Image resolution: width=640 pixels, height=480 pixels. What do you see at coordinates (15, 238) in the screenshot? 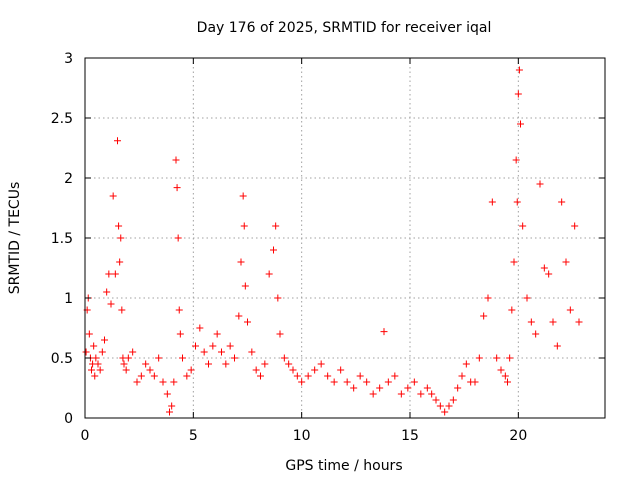
I see `y-axis-title: SRMTID / TECUs` at bounding box center [15, 238].